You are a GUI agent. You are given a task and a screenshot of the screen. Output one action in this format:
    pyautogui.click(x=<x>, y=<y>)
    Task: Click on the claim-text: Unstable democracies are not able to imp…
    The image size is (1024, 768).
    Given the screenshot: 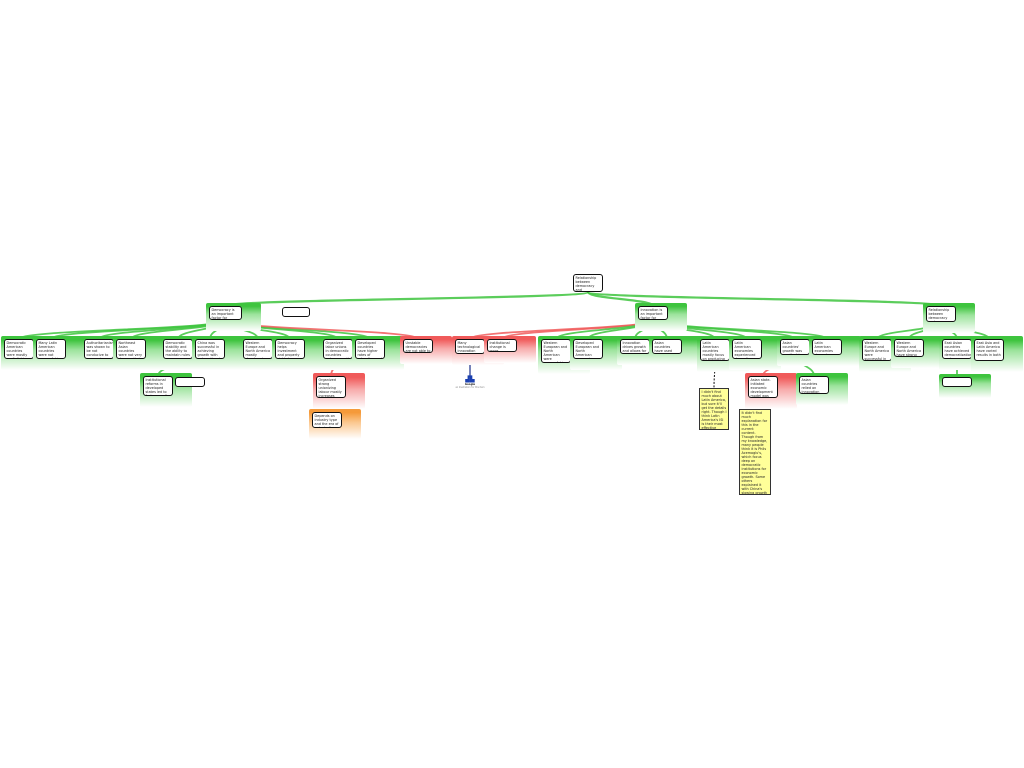 What is the action you would take?
    pyautogui.click(x=418, y=346)
    